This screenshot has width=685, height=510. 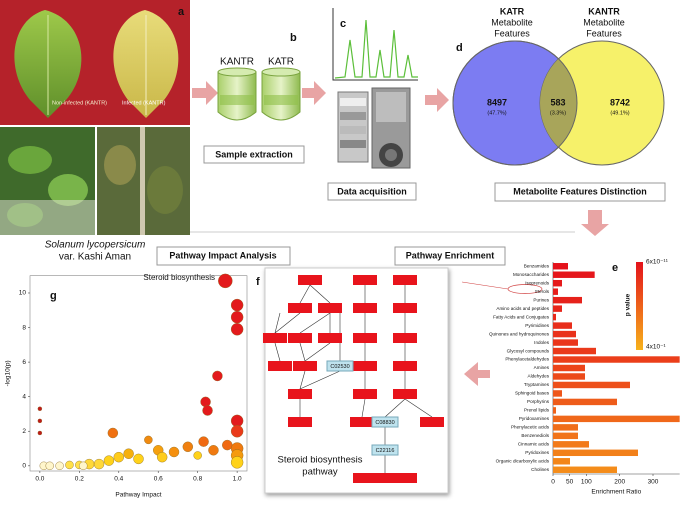 I want to click on y-tick-label: 4, so click(x=24, y=396).